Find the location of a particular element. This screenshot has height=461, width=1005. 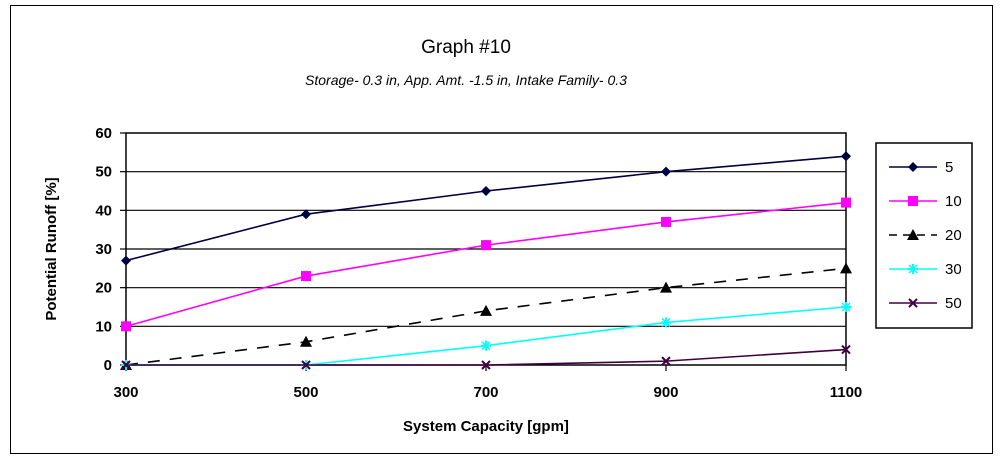

legend-entry-30: 30 is located at coordinates (925, 269).